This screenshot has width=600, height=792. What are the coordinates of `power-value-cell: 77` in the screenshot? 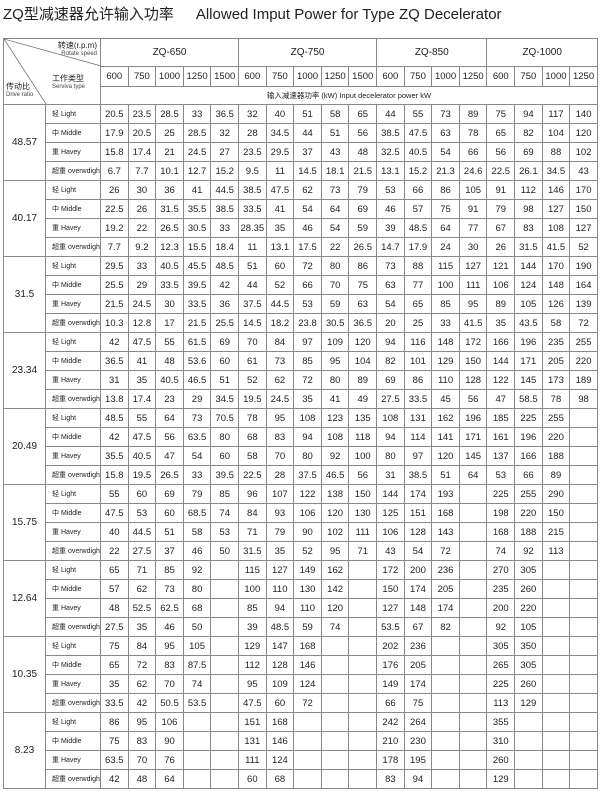 It's located at (473, 228).